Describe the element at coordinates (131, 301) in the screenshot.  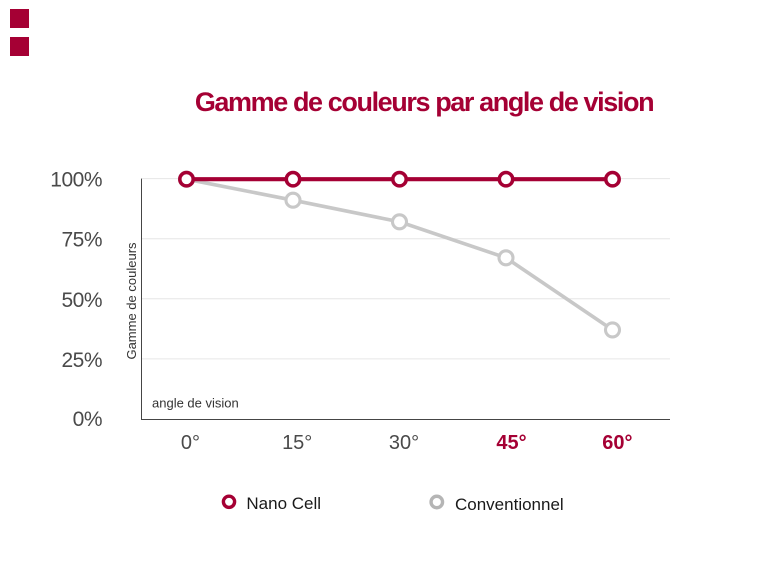
I see `svg-text: Gamme de couleurs` at that location.